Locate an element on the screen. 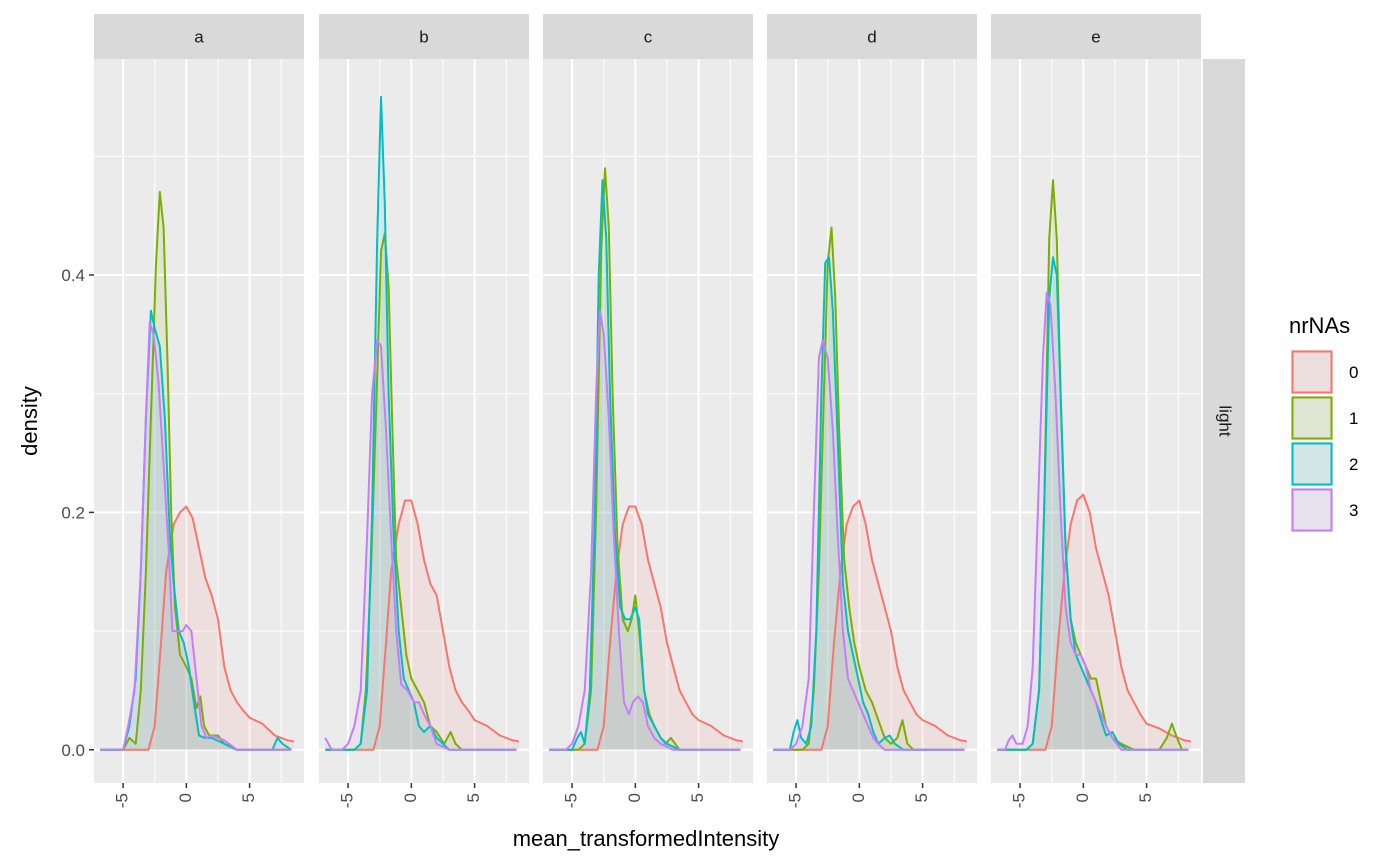 Image resolution: width=1400 pixels, height=866 pixels. row-facet-strip: light is located at coordinates (1224, 421).